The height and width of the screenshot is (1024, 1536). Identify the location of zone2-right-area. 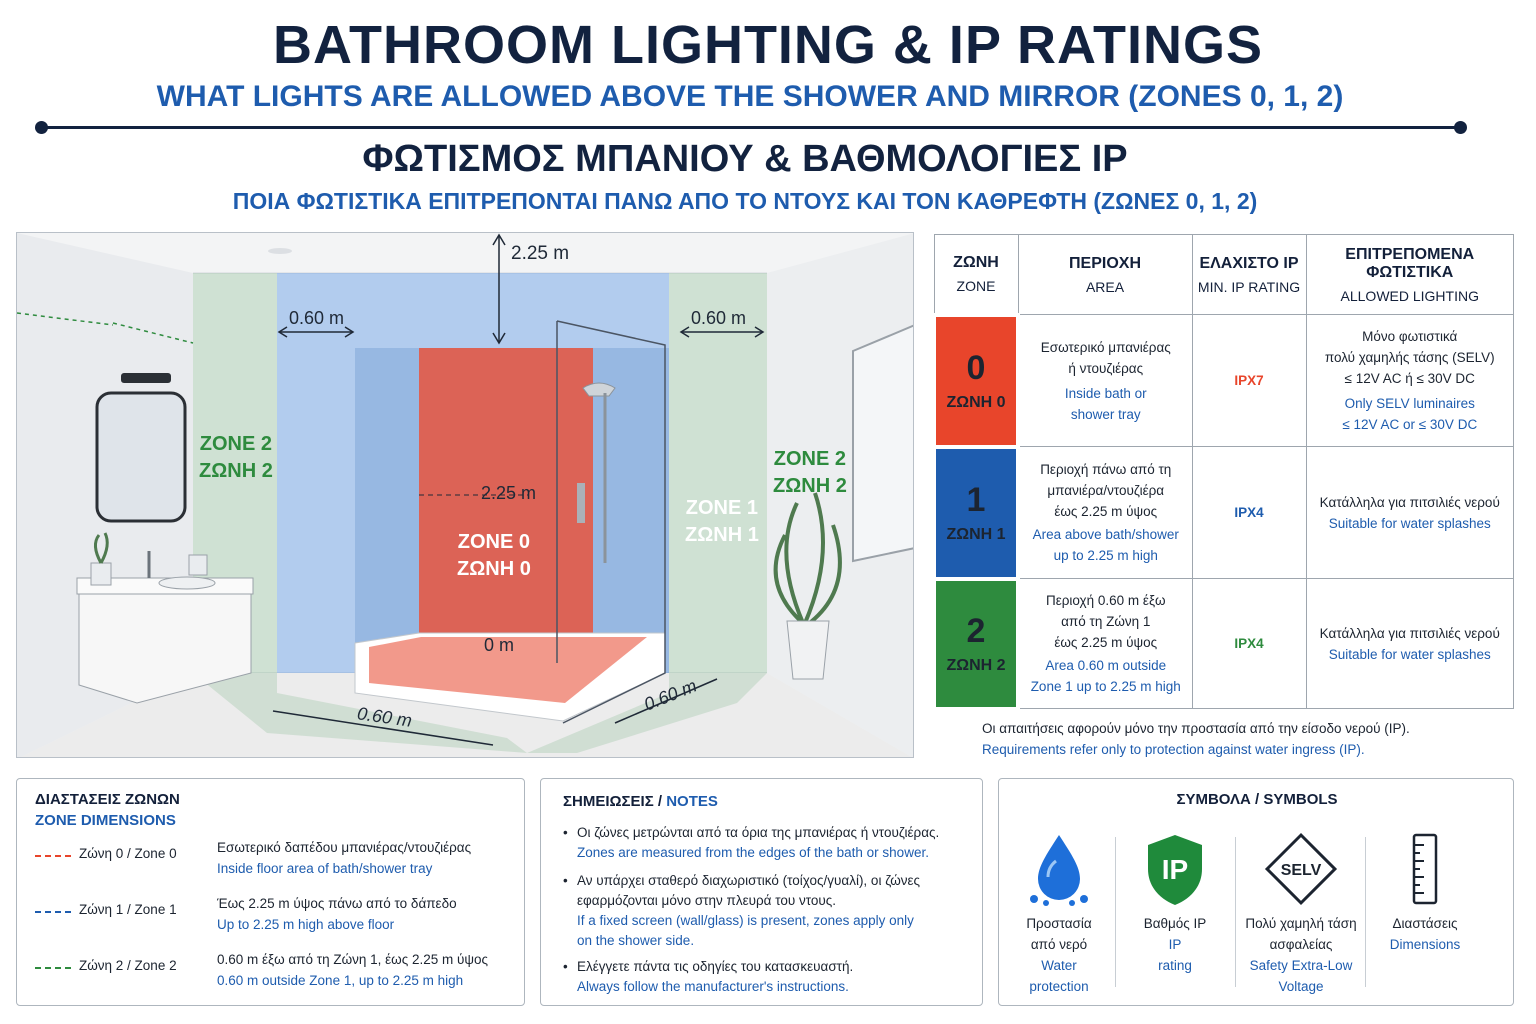
(718, 473).